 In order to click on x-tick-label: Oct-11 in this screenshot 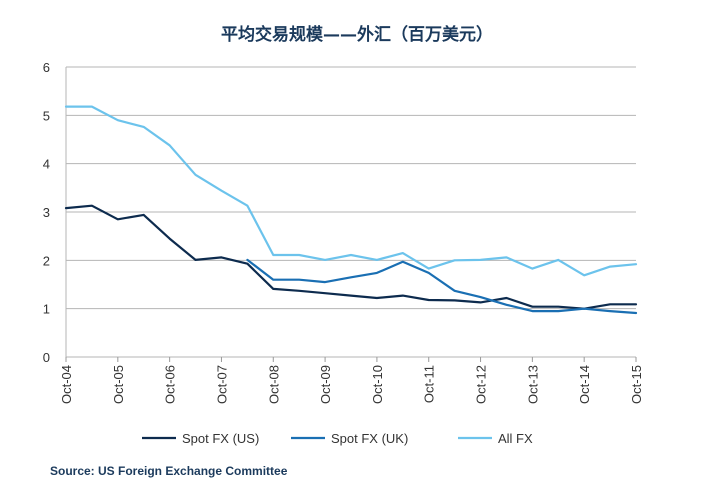, I will do `click(429, 384)`.